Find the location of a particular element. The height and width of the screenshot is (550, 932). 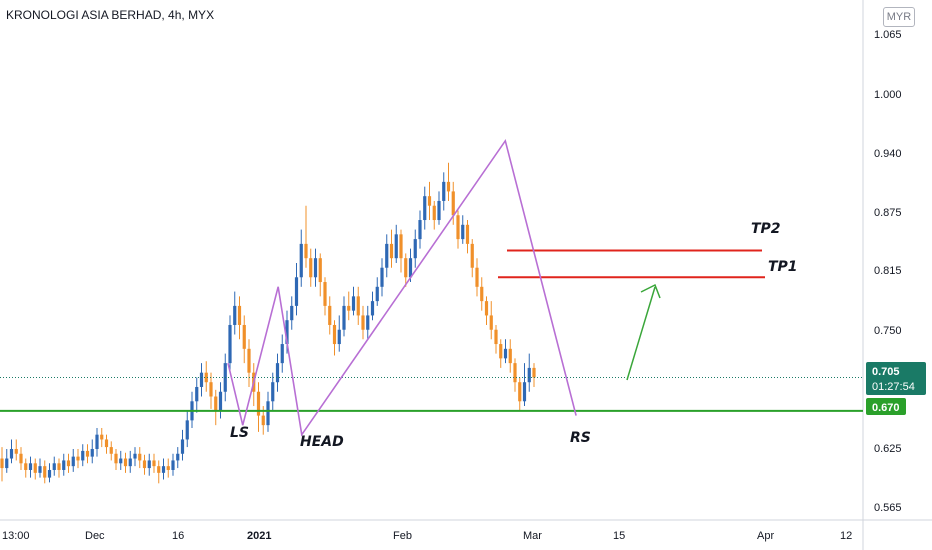

annotation-rs: RS is located at coordinates (580, 438).